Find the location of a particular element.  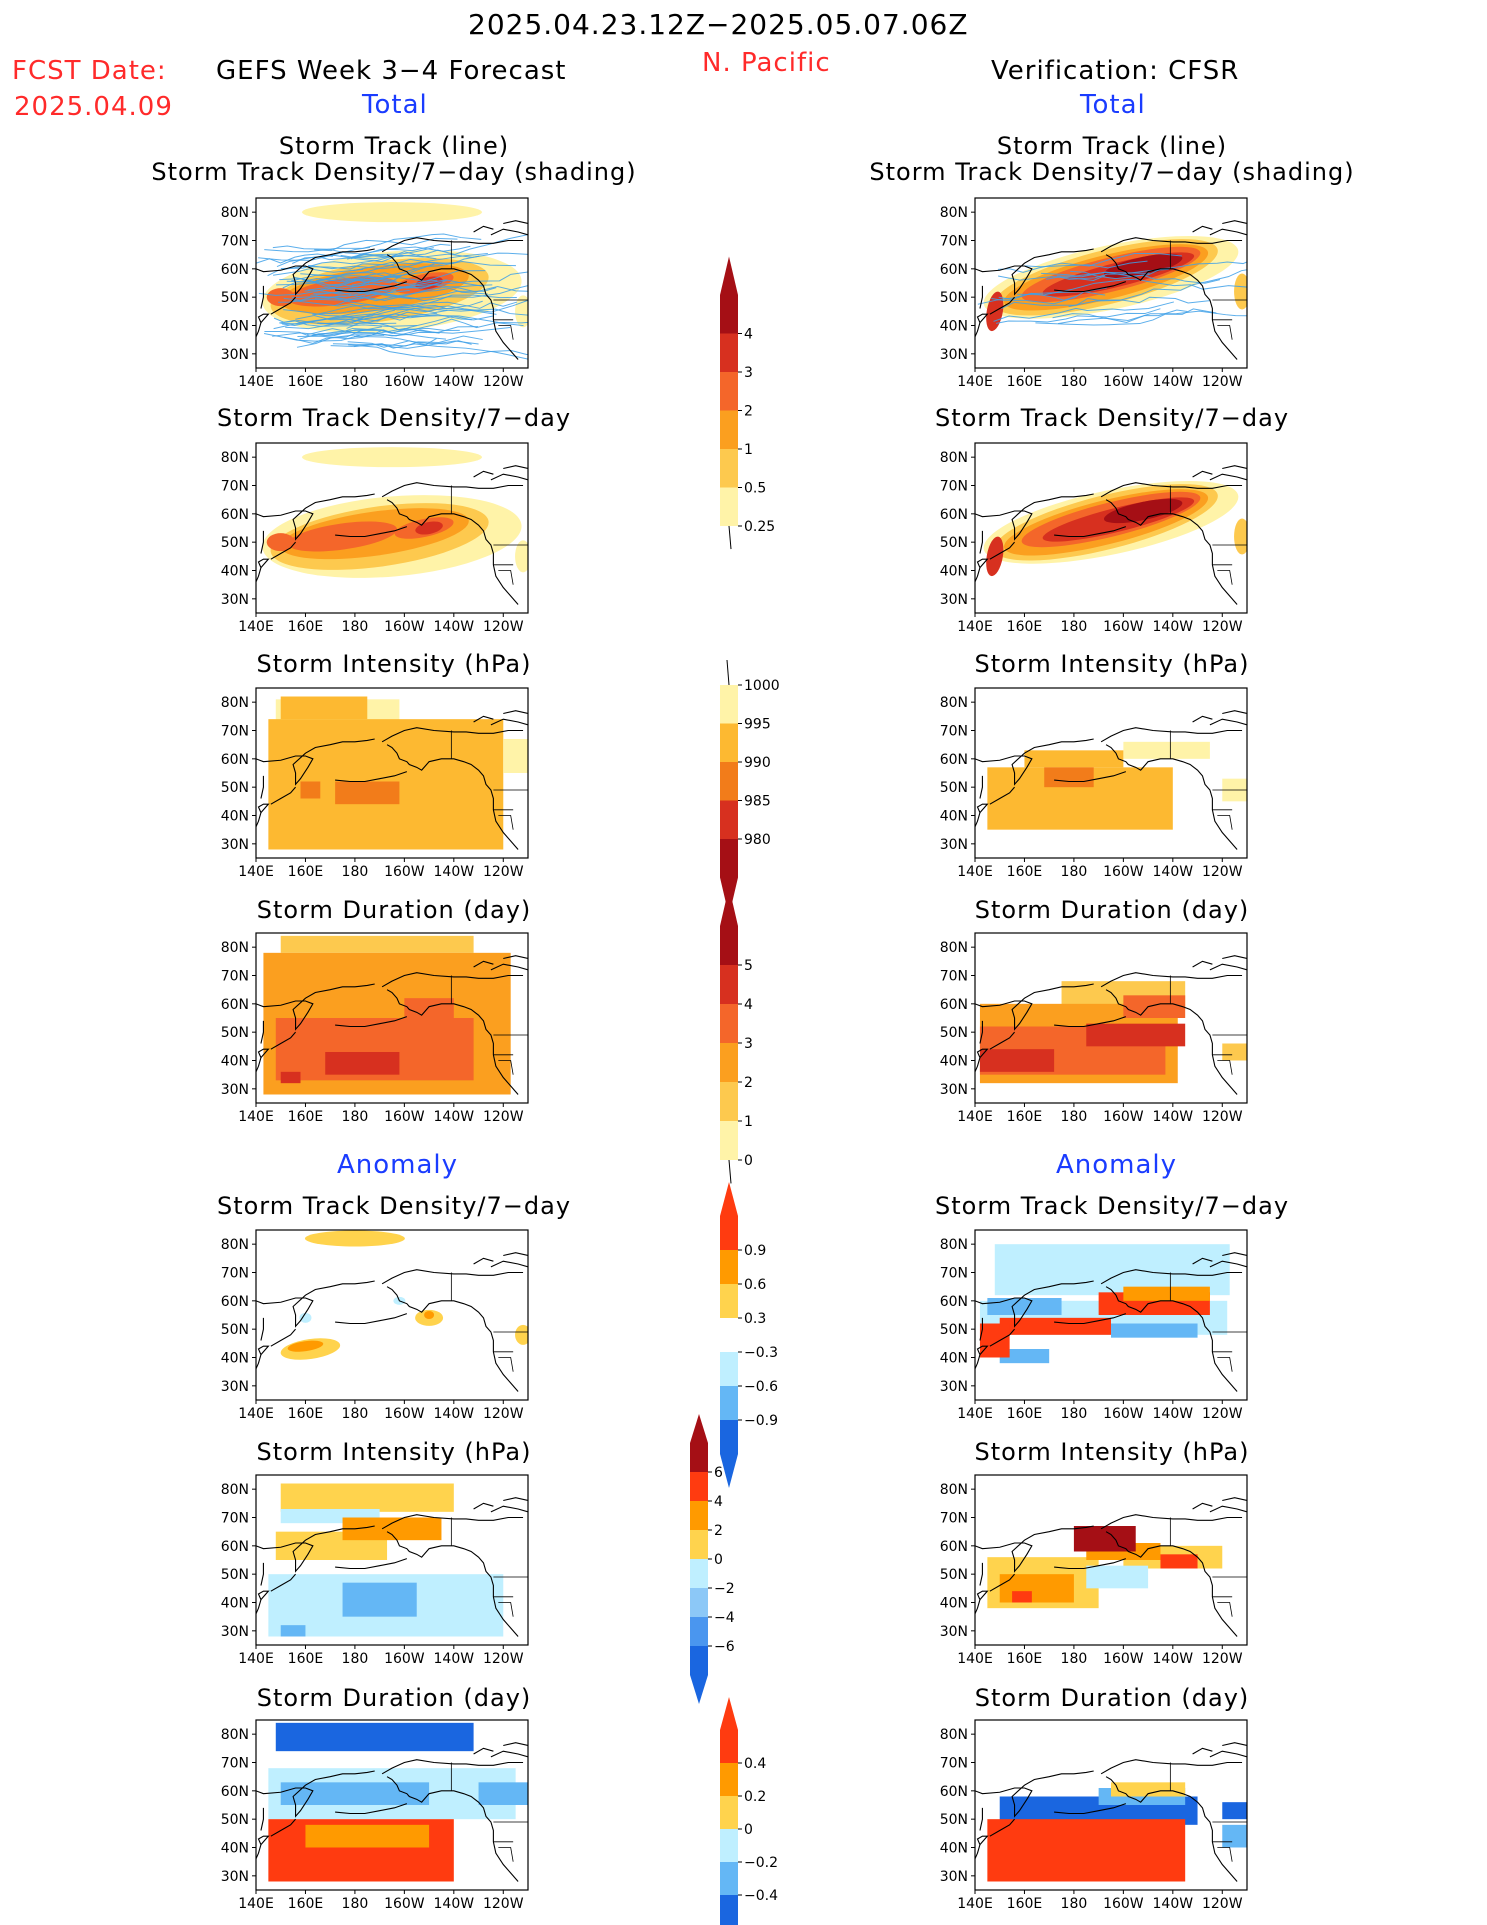

colorbar-label: 0 is located at coordinates (748, 1830).